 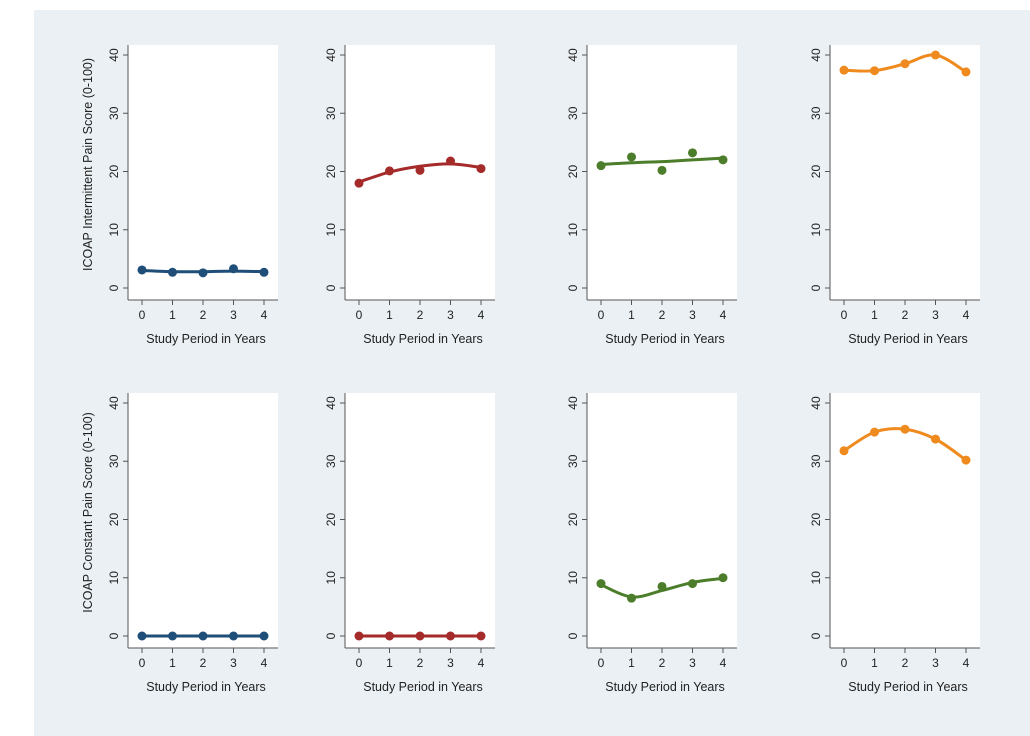 I want to click on panel-row2-col4: 0 10 20 30 40 0 1 2 3 4 Study Period in Years, so click(x=894, y=543).